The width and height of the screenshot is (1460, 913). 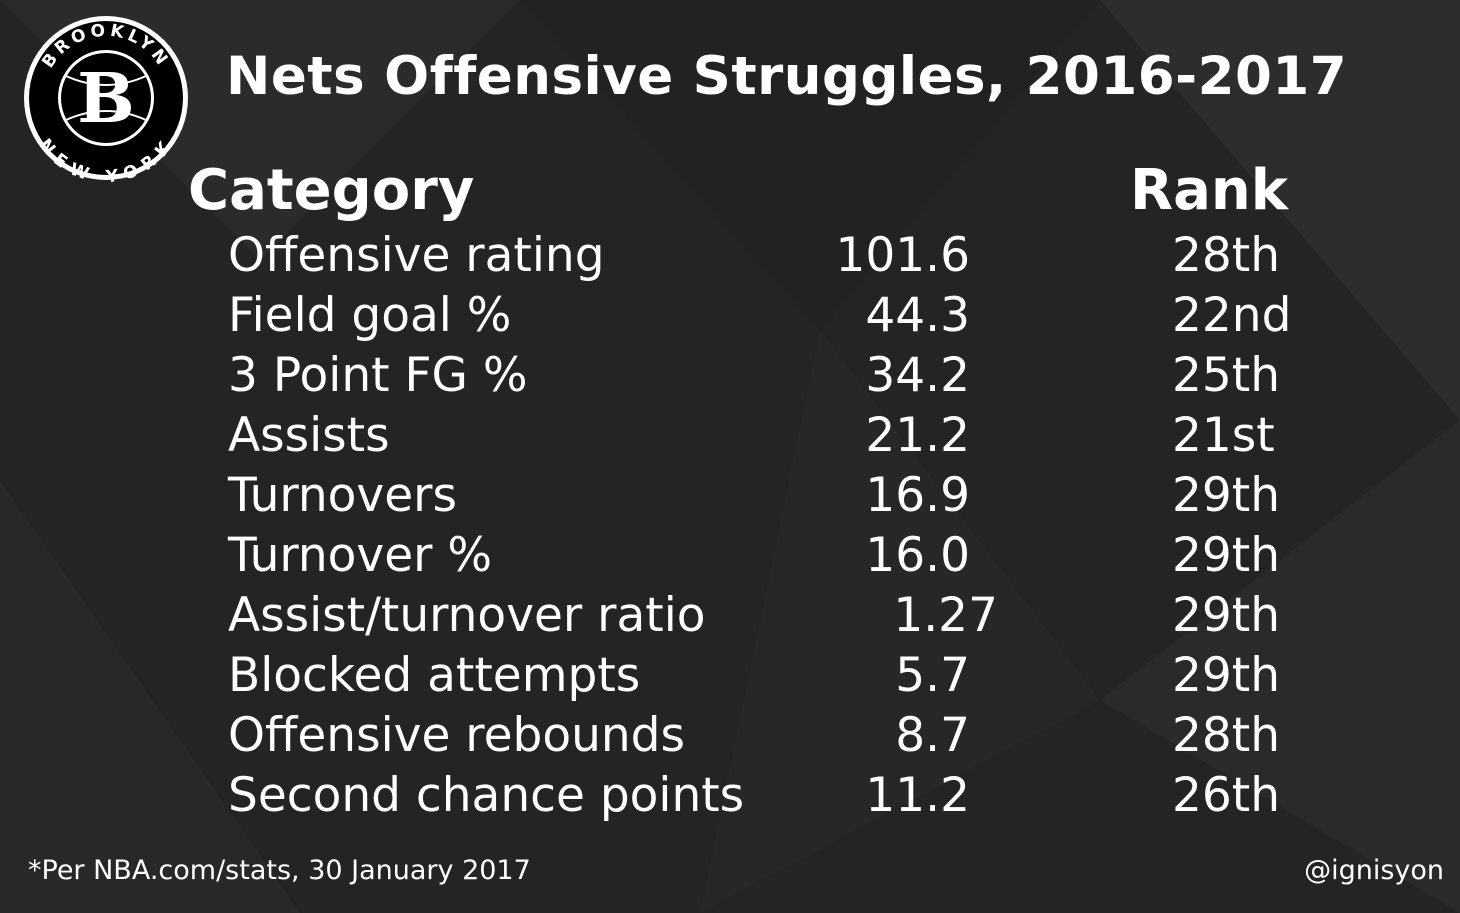 I want to click on stat-value: 5.7, so click(x=932, y=675).